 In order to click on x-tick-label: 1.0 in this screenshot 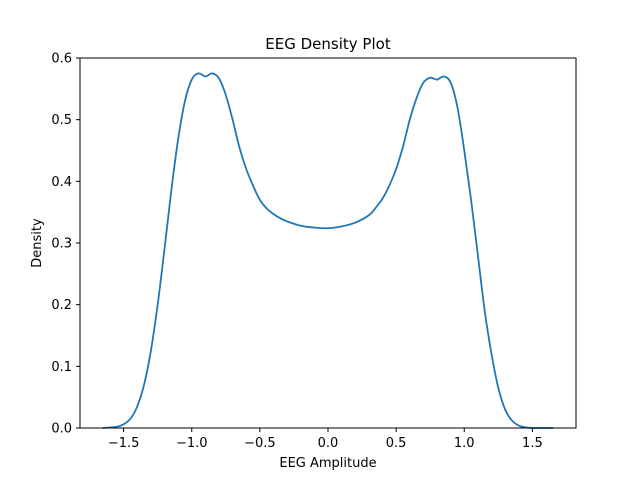, I will do `click(464, 443)`.